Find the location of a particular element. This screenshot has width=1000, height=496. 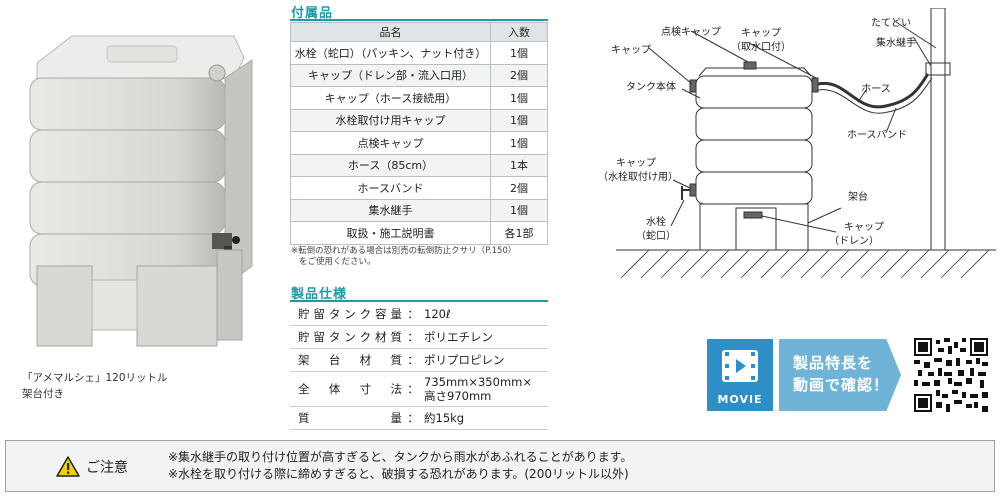

spec-label-char: ク is located at coordinates (365, 337).